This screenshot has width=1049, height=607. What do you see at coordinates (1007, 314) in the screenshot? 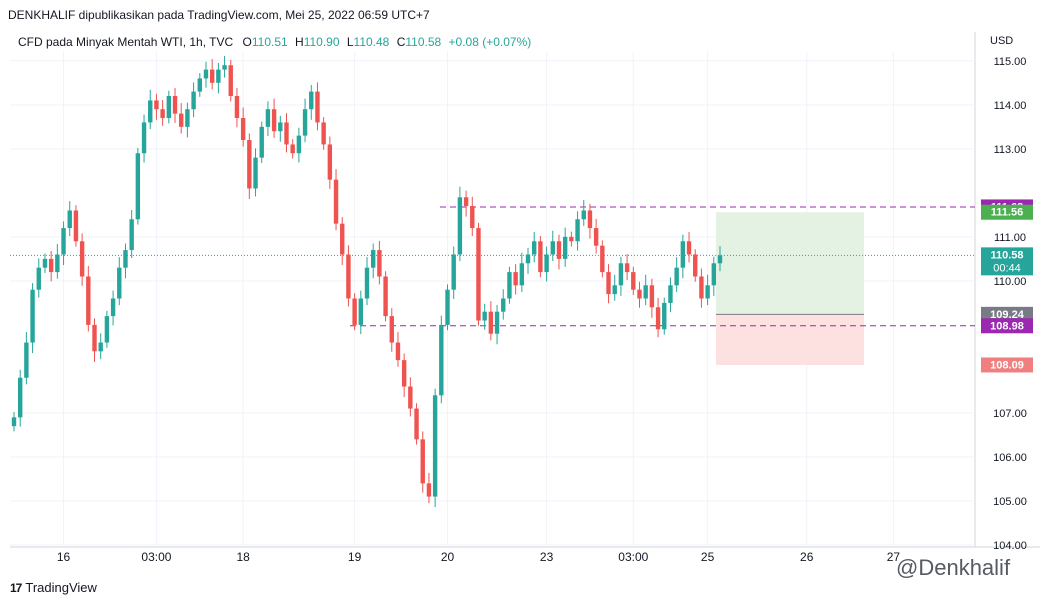
I see `price-badge-entry` at bounding box center [1007, 314].